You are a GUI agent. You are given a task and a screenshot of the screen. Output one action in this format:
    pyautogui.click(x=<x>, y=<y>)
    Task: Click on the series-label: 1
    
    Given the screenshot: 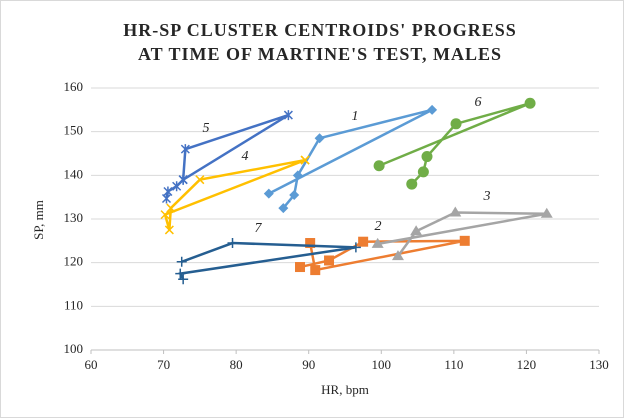 What is the action you would take?
    pyautogui.click(x=355, y=116)
    